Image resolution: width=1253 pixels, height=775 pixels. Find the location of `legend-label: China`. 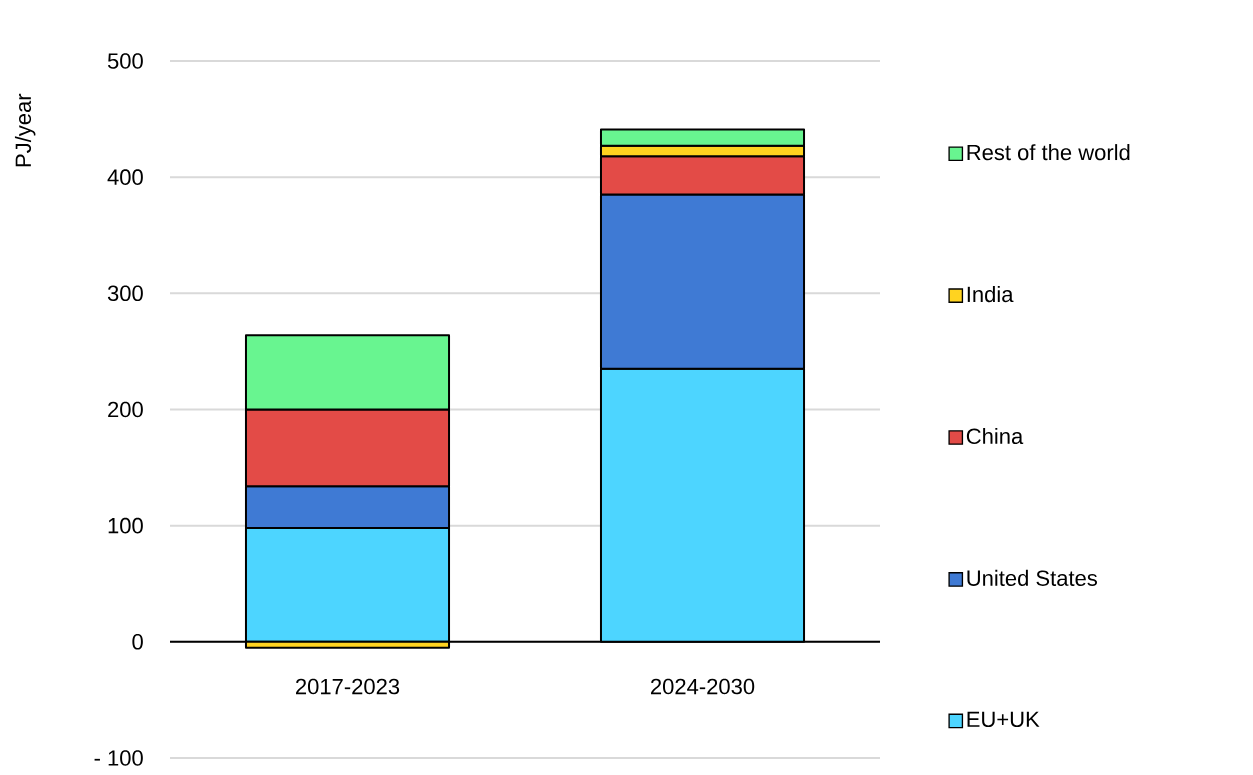

legend-label: China is located at coordinates (995, 436).